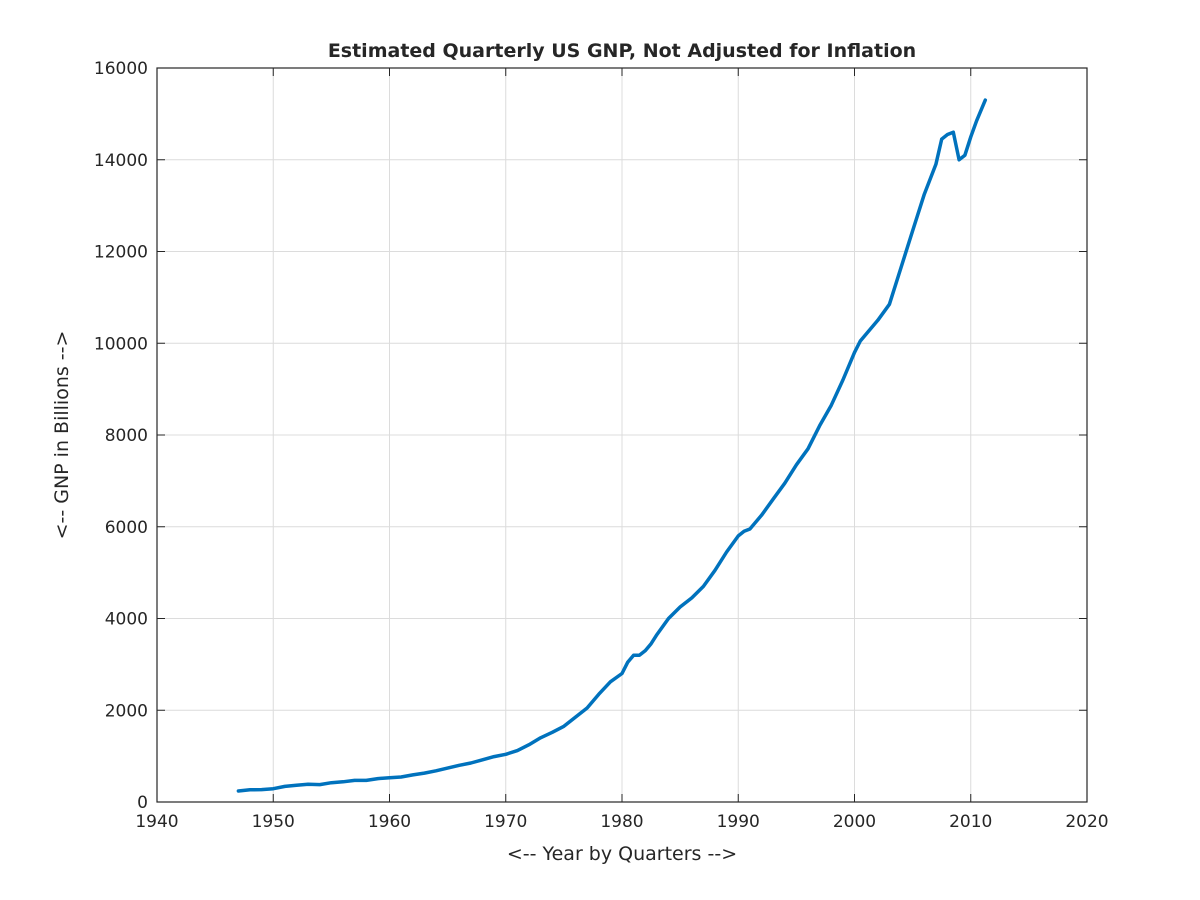 Image resolution: width=1200 pixels, height=900 pixels. Describe the element at coordinates (621, 822) in the screenshot. I see `x-tick-label: 1980` at that location.